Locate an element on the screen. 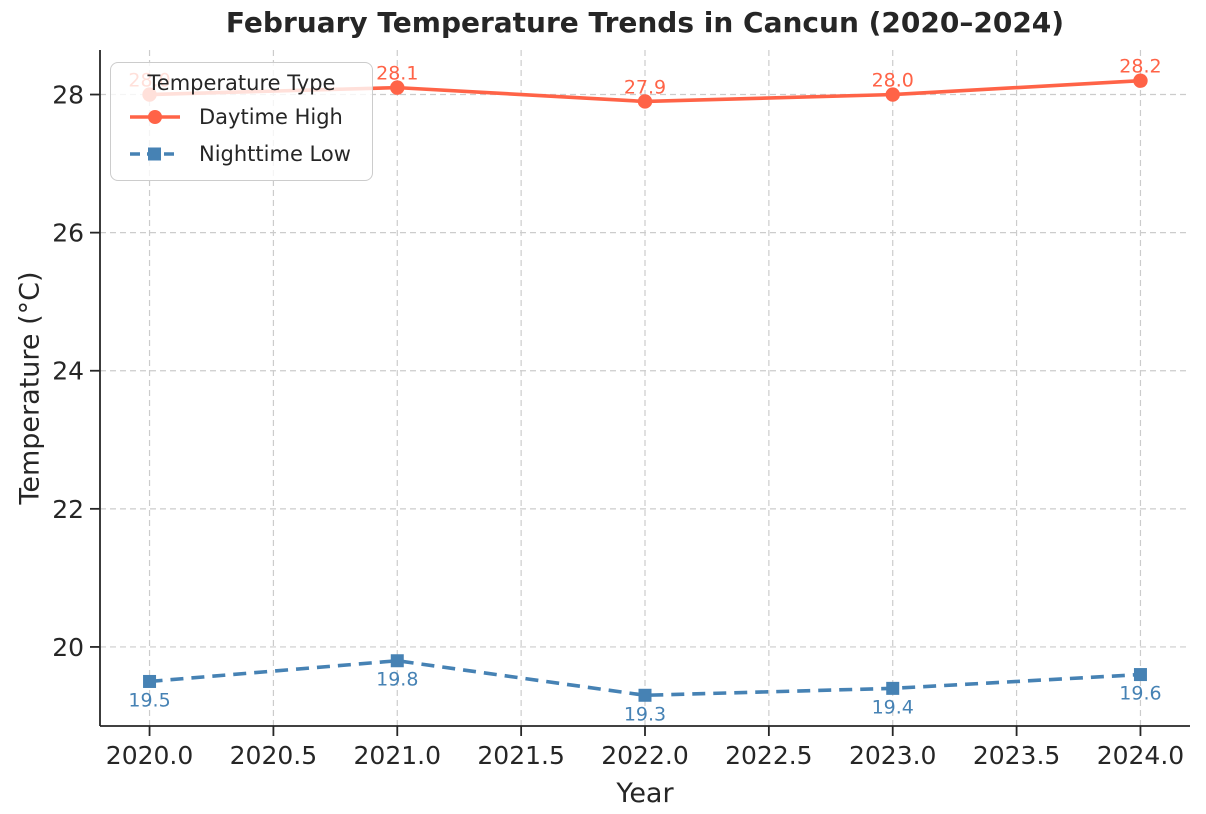 This screenshot has width=1206, height=814. y-axis-label: Temperature (°C) is located at coordinates (30, 388).